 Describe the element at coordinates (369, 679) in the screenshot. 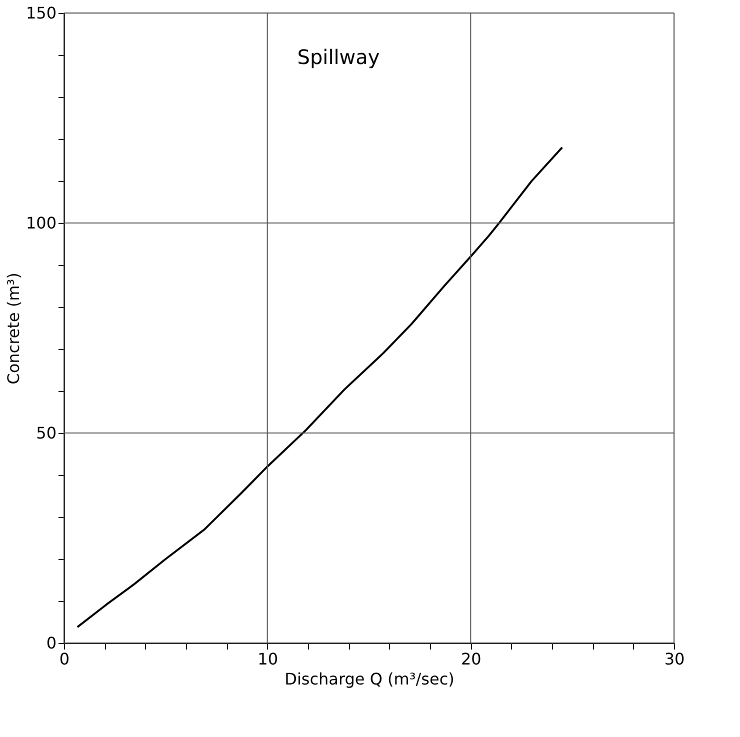

I see `x-axis-title: Discharge Q (m³/sec)` at that location.